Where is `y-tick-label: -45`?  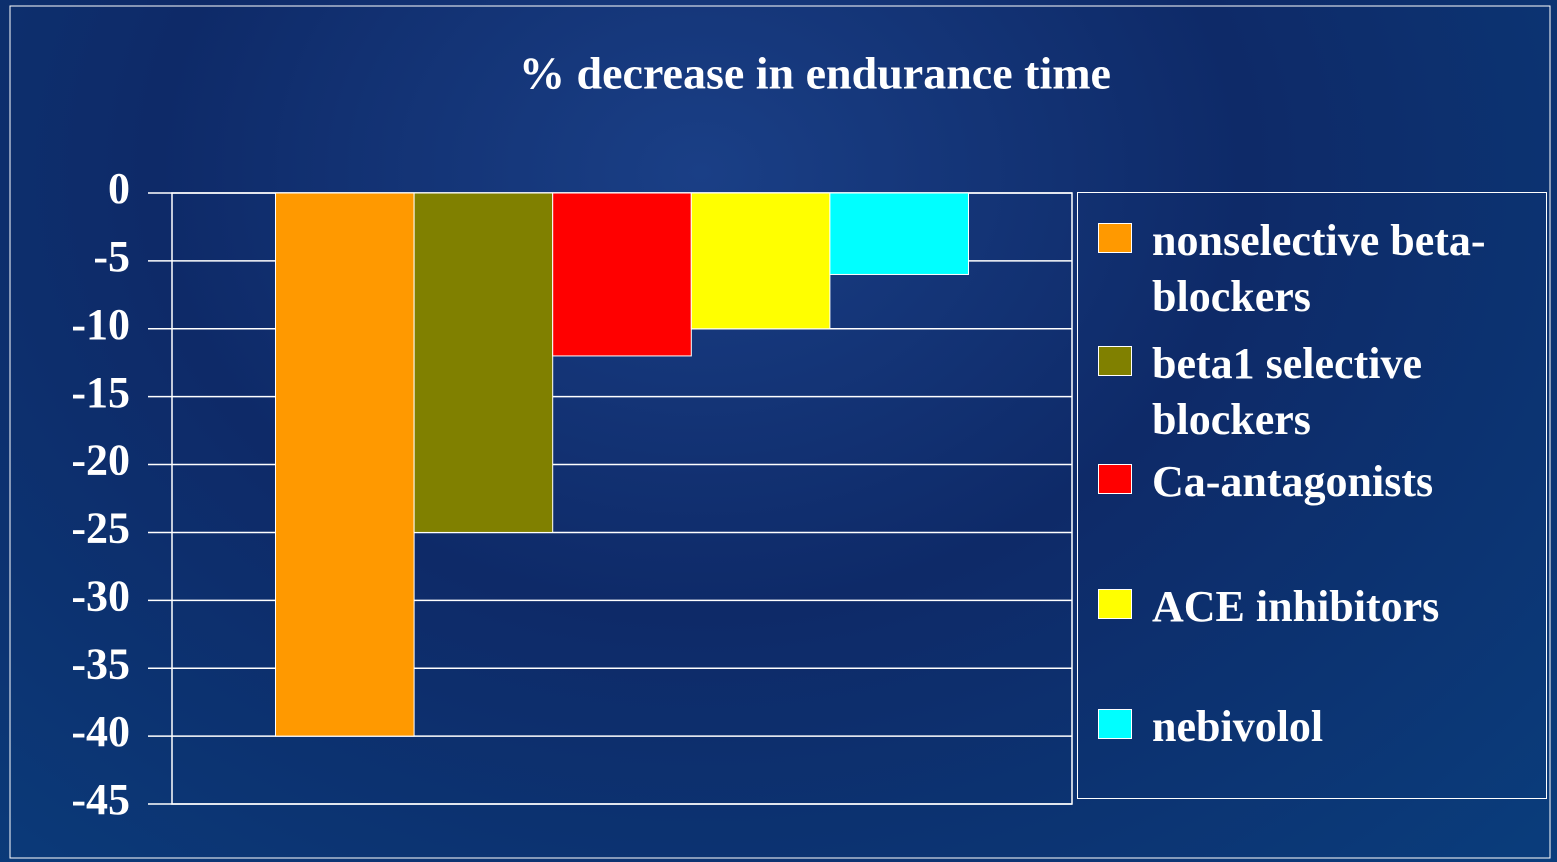 y-tick-label: -45 is located at coordinates (100, 799).